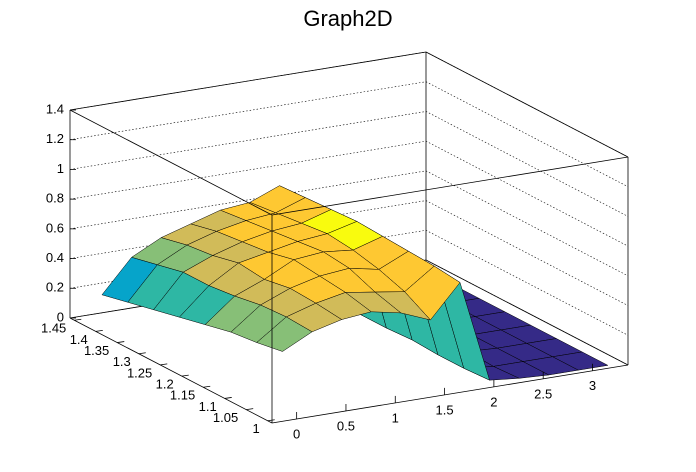 The height and width of the screenshot is (472, 696). Describe the element at coordinates (182, 395) in the screenshot. I see `y-tick-label: 1.15` at that location.